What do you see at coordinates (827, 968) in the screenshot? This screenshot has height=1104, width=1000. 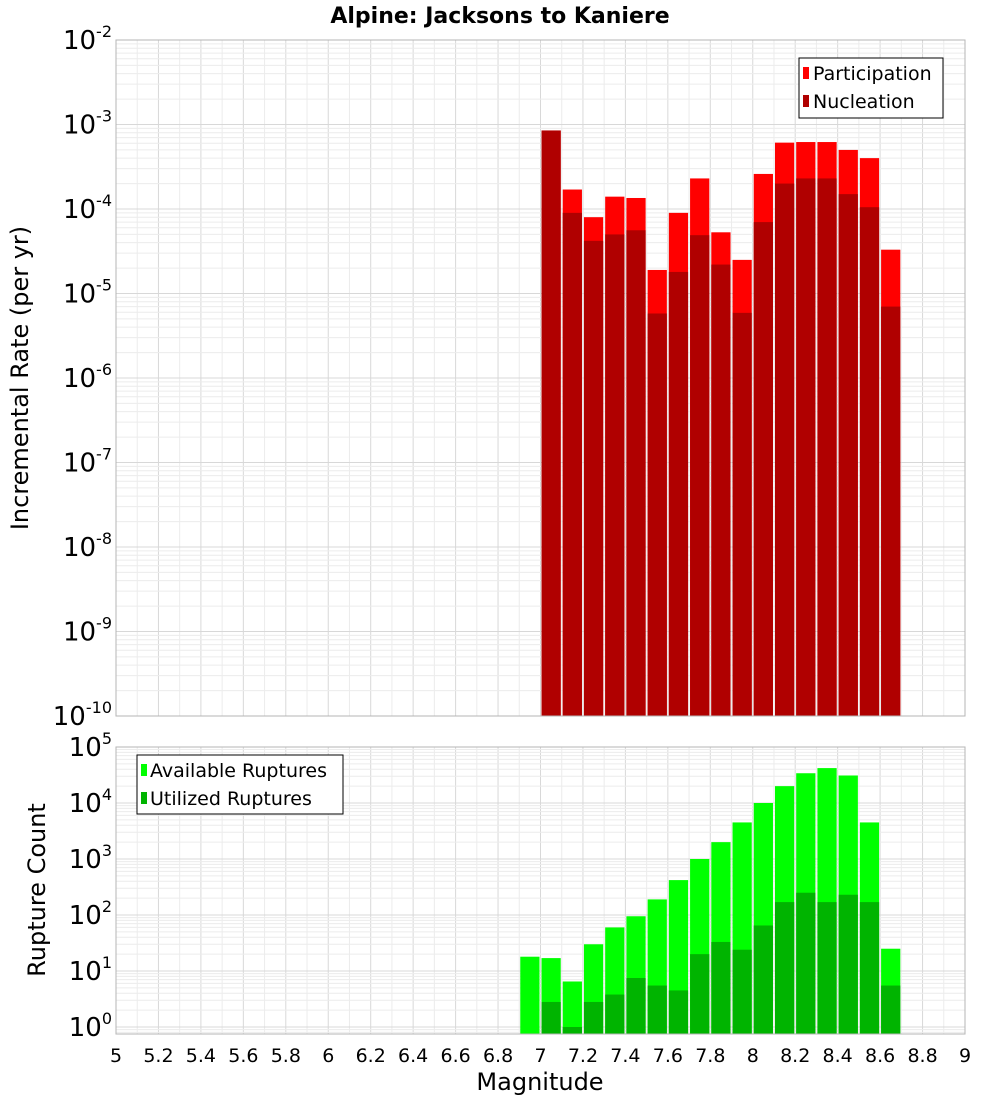 I see `bar-utilized-8.35` at bounding box center [827, 968].